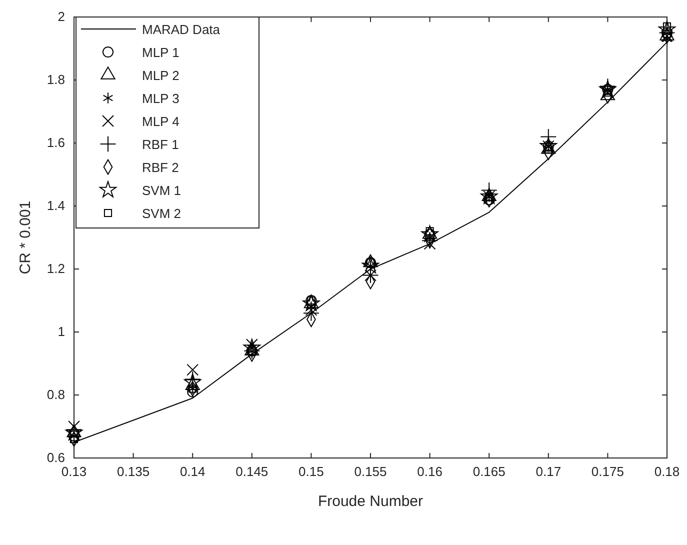 The height and width of the screenshot is (545, 687). I want to click on legend-label: MLP 1, so click(161, 52).